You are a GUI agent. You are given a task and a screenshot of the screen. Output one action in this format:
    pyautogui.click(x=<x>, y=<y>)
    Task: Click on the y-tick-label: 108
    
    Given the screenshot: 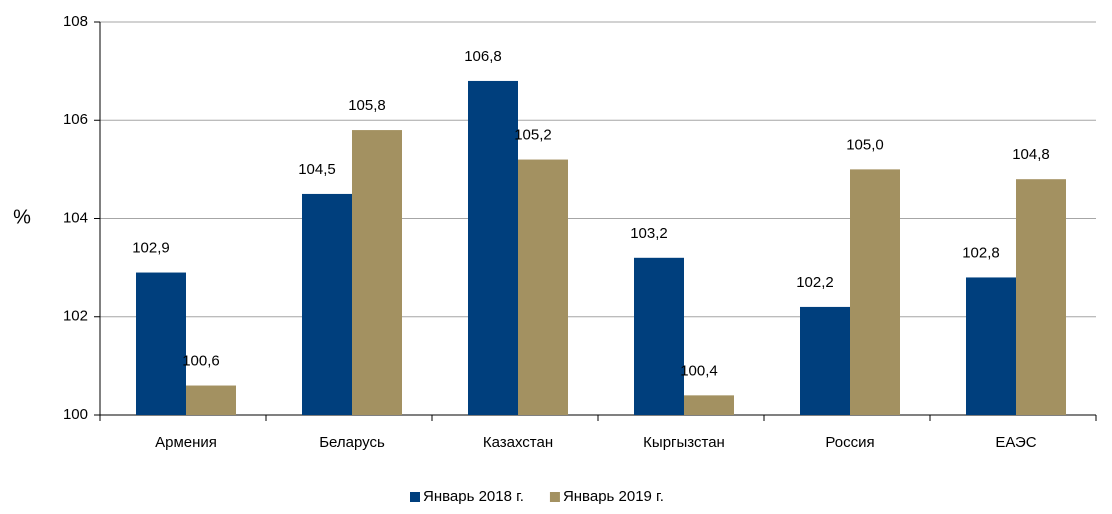 What is the action you would take?
    pyautogui.click(x=75, y=21)
    